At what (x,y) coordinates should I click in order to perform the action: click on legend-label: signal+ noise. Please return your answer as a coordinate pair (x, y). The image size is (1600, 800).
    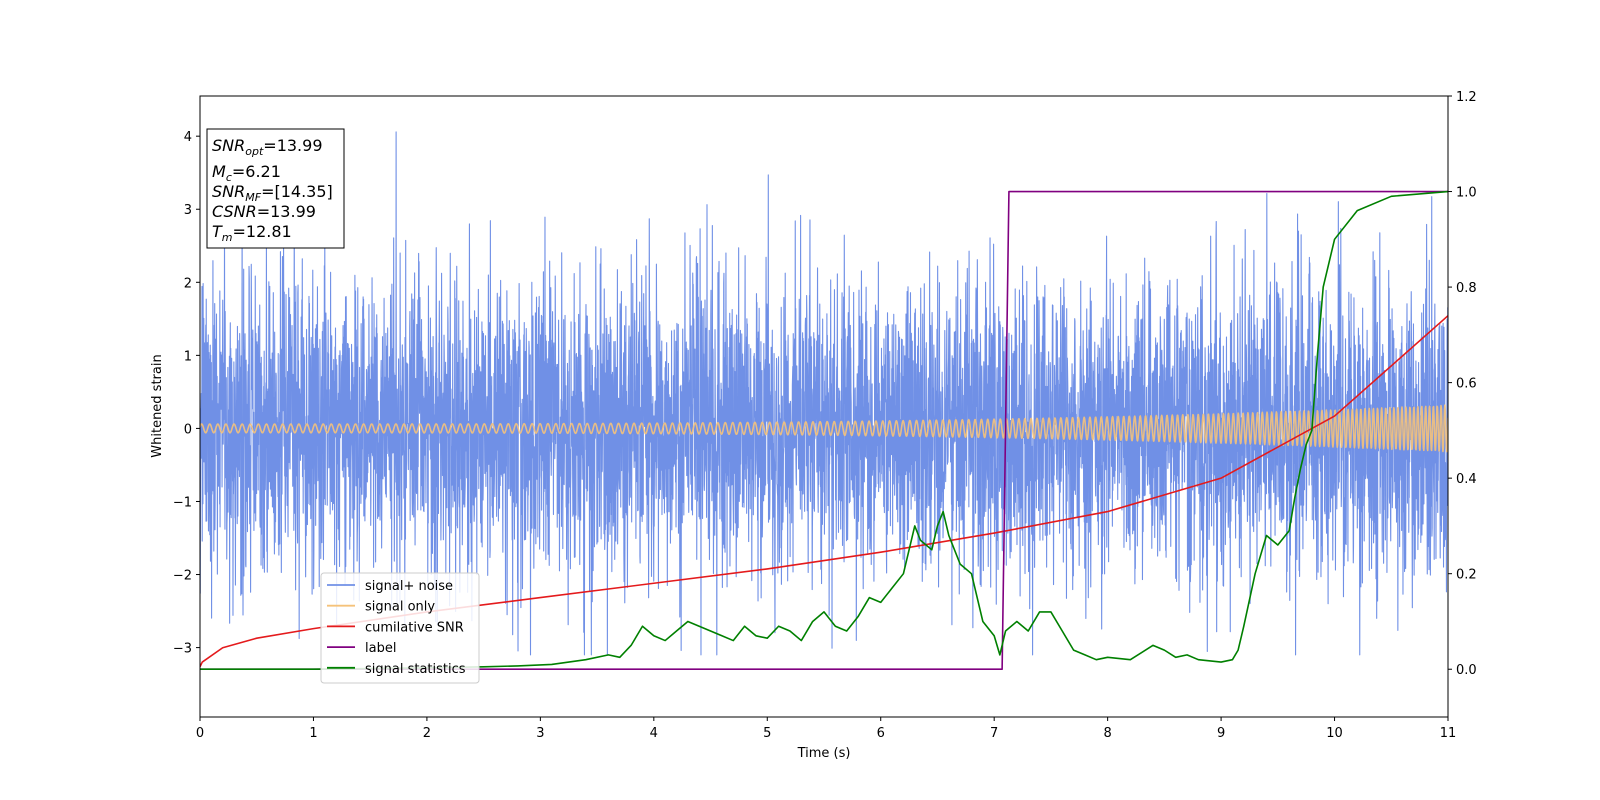
    Looking at the image, I should click on (409, 586).